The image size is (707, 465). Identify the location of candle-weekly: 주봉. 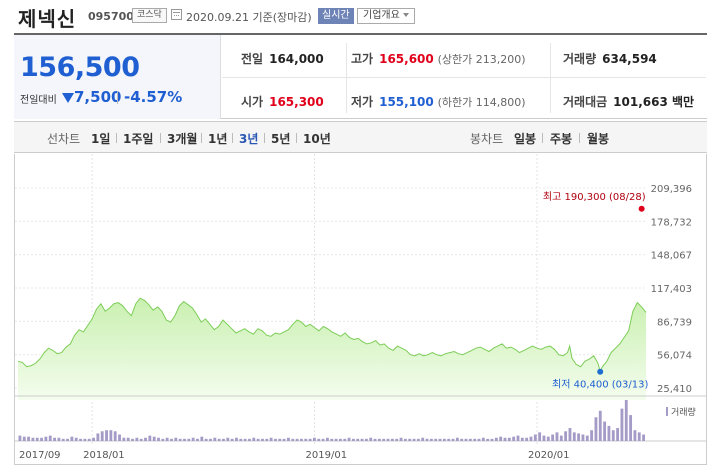
(561, 139).